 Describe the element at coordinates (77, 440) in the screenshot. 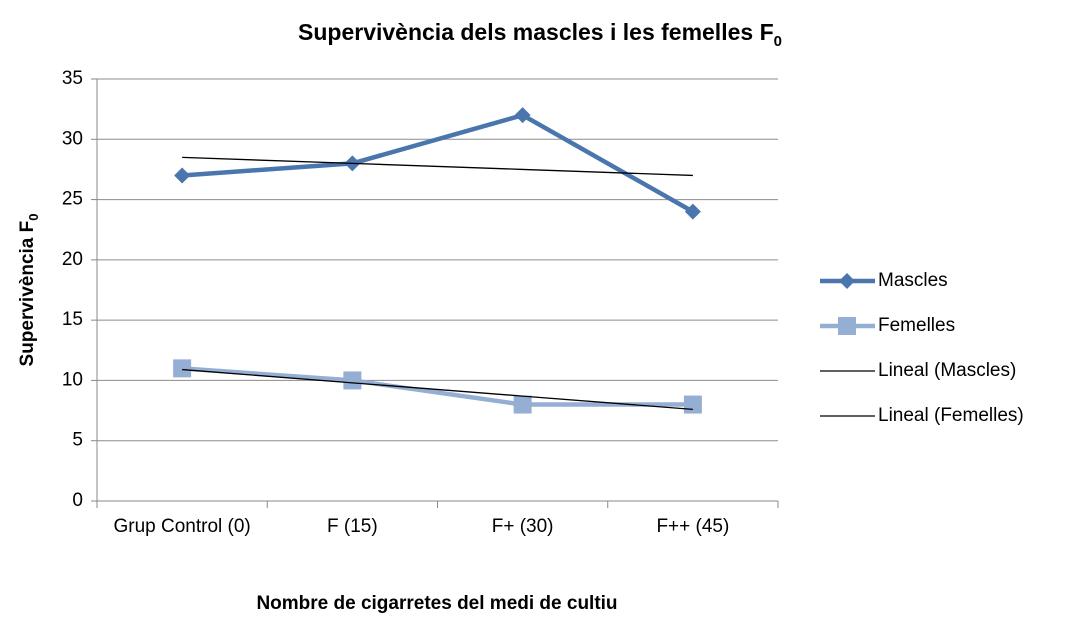

I see `y-tick-label: 5` at that location.